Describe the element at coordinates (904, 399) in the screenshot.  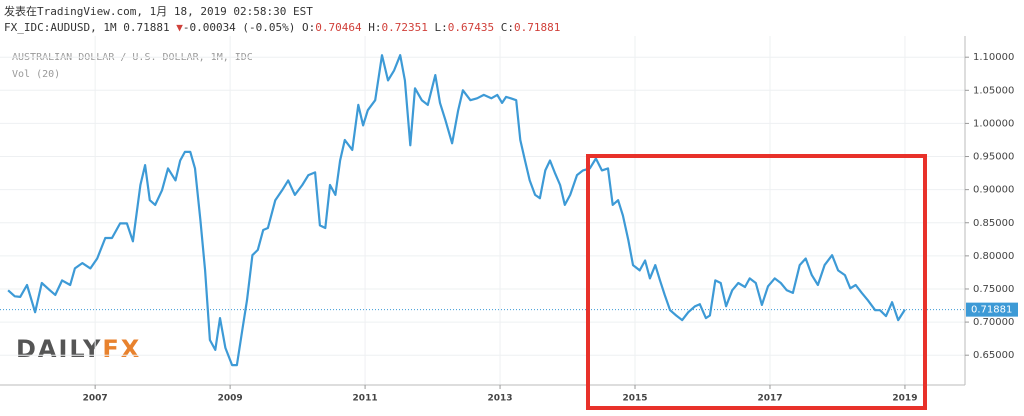
I see `x-tick-label: 2019` at that location.